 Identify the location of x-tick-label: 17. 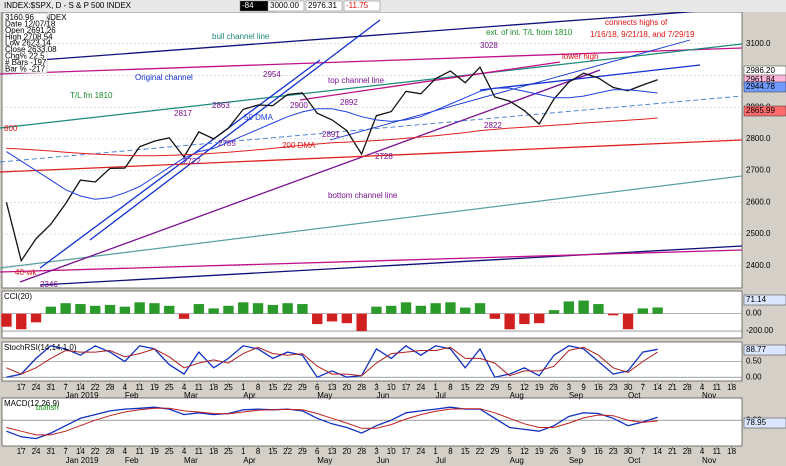
(406, 451).